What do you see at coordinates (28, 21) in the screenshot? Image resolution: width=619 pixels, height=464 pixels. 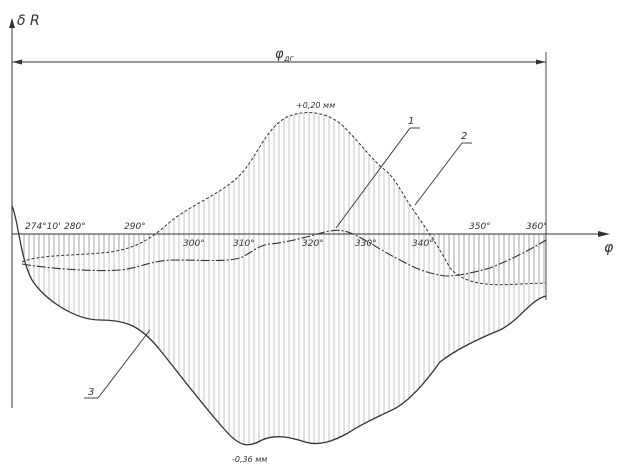 I see `y-axis-label: δ R` at bounding box center [28, 21].